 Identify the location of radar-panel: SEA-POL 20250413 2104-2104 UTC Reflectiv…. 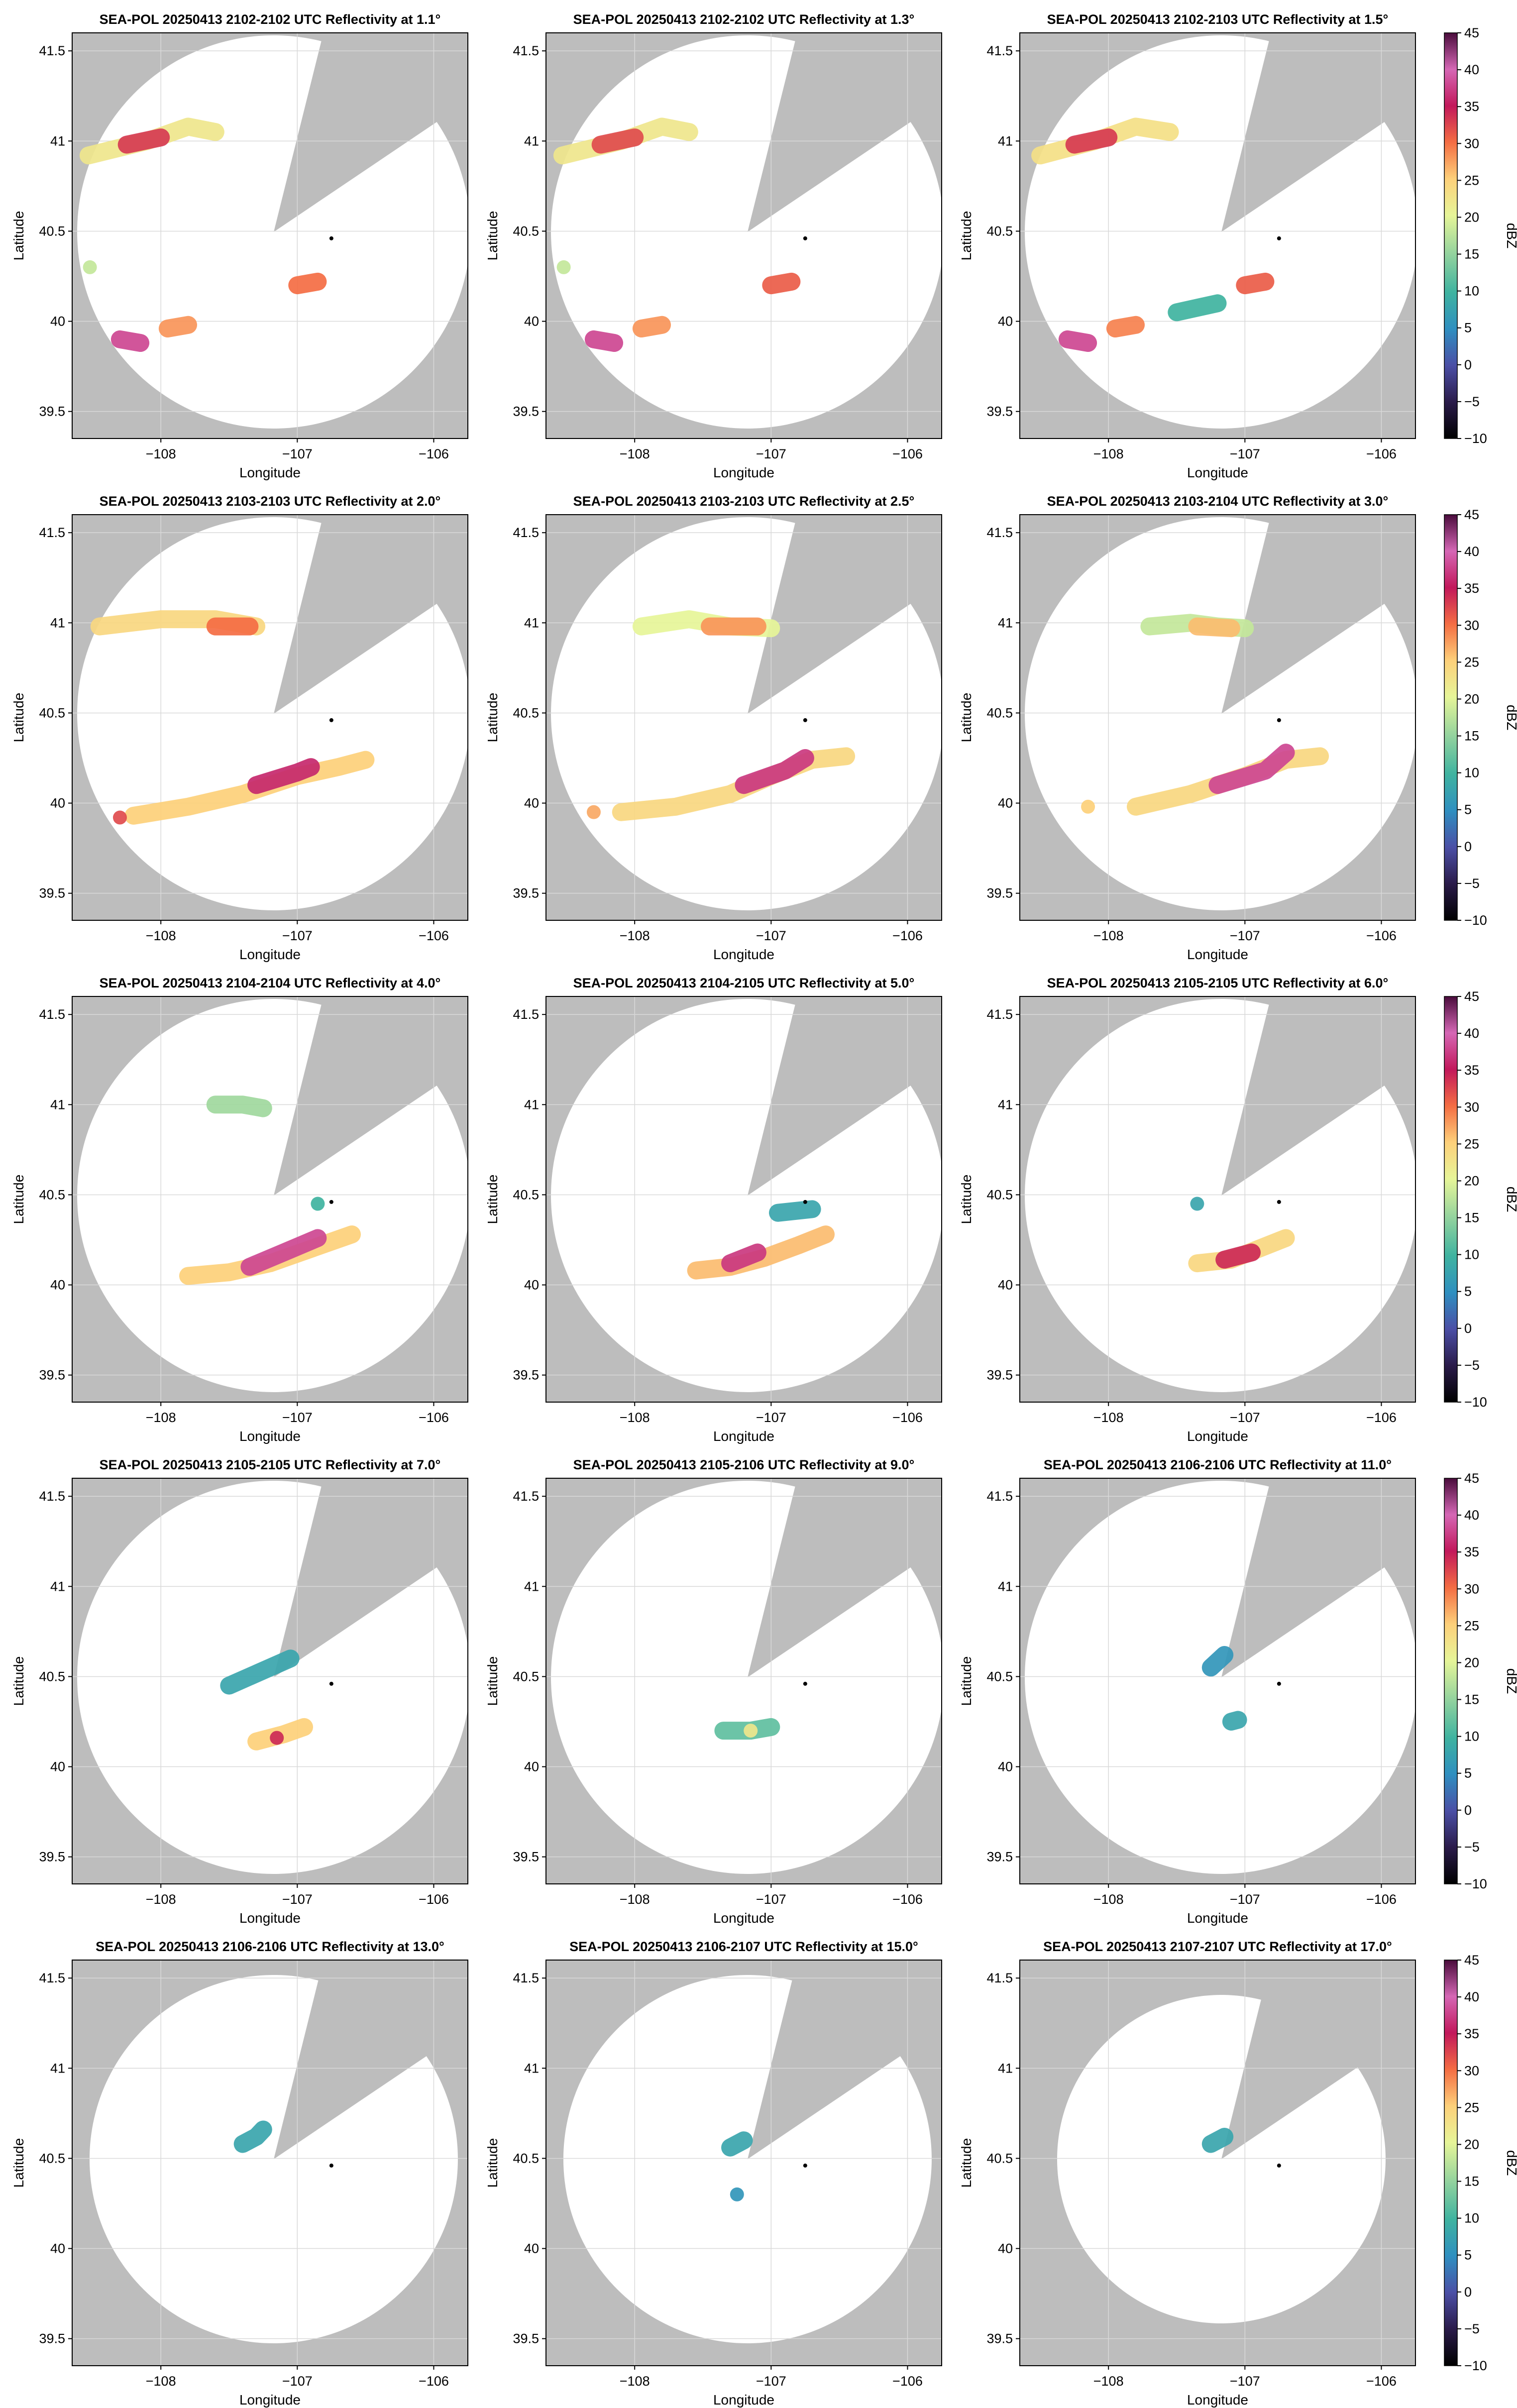
(240, 1210).